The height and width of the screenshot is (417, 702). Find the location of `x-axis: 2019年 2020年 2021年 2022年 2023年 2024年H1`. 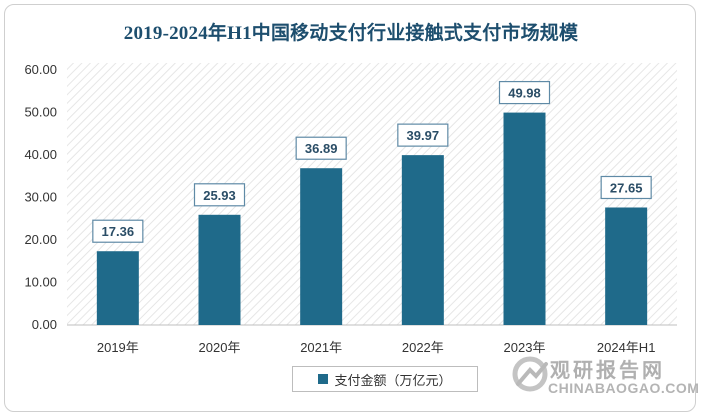

x-axis: 2019年 2020年 2021年 2022年 2023年 2024年H1 is located at coordinates (372, 339).